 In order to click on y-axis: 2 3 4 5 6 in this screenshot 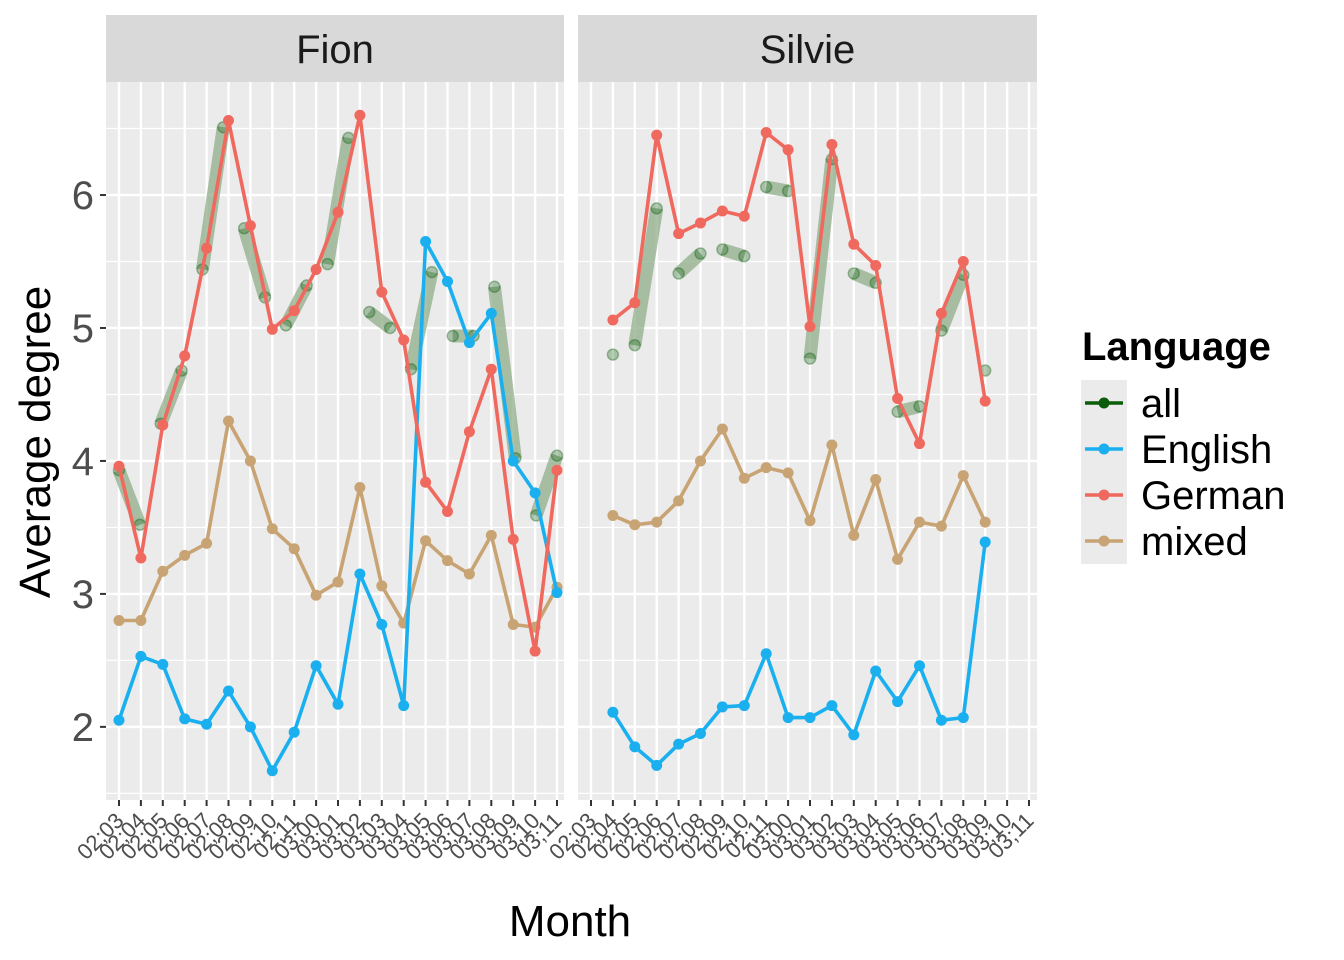, I will do `click(89, 462)`.